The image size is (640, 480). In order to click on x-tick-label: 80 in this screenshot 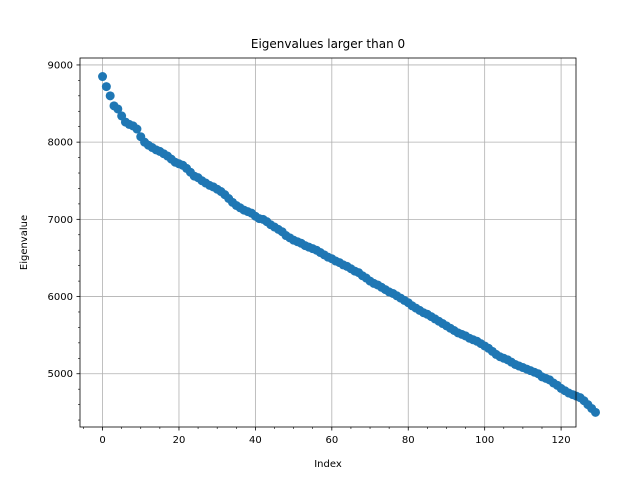, I will do `click(408, 440)`.